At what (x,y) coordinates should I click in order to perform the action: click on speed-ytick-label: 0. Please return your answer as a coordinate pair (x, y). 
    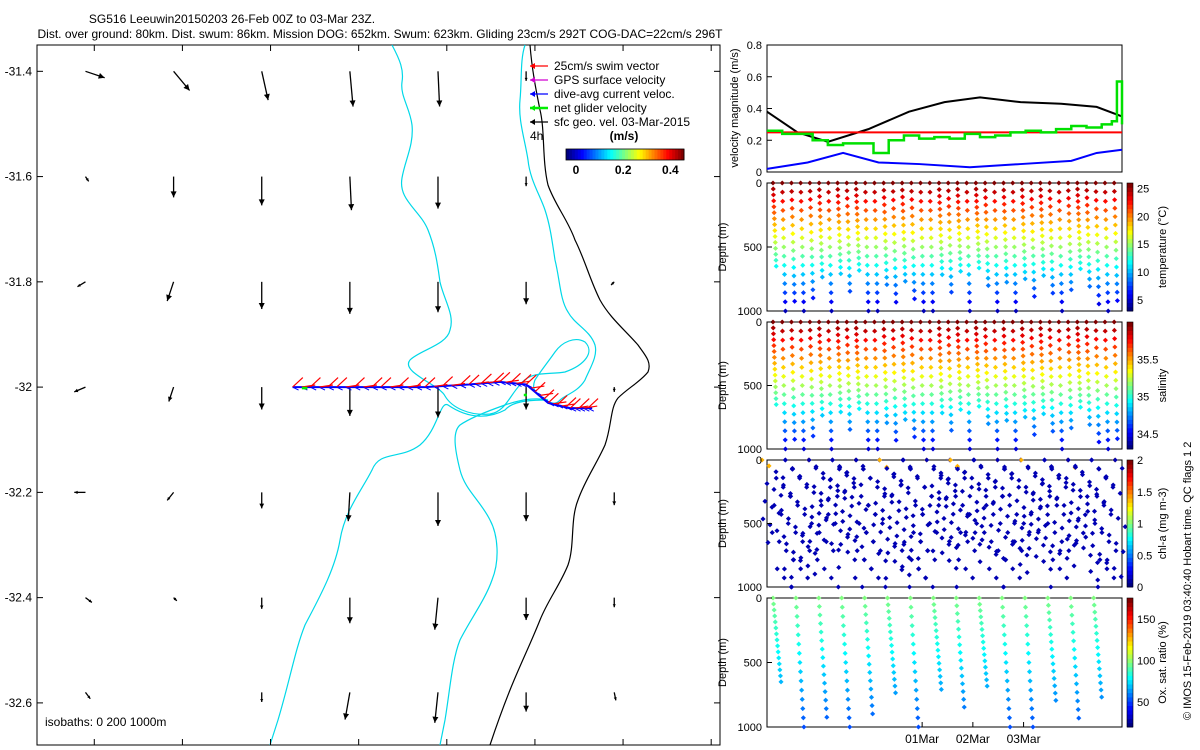
    Looking at the image, I should click on (759, 173).